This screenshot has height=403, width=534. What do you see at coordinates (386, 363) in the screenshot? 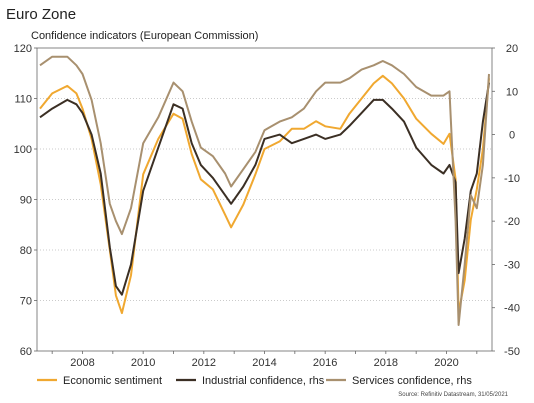
I see `x-tick-label: 2018` at bounding box center [386, 363].